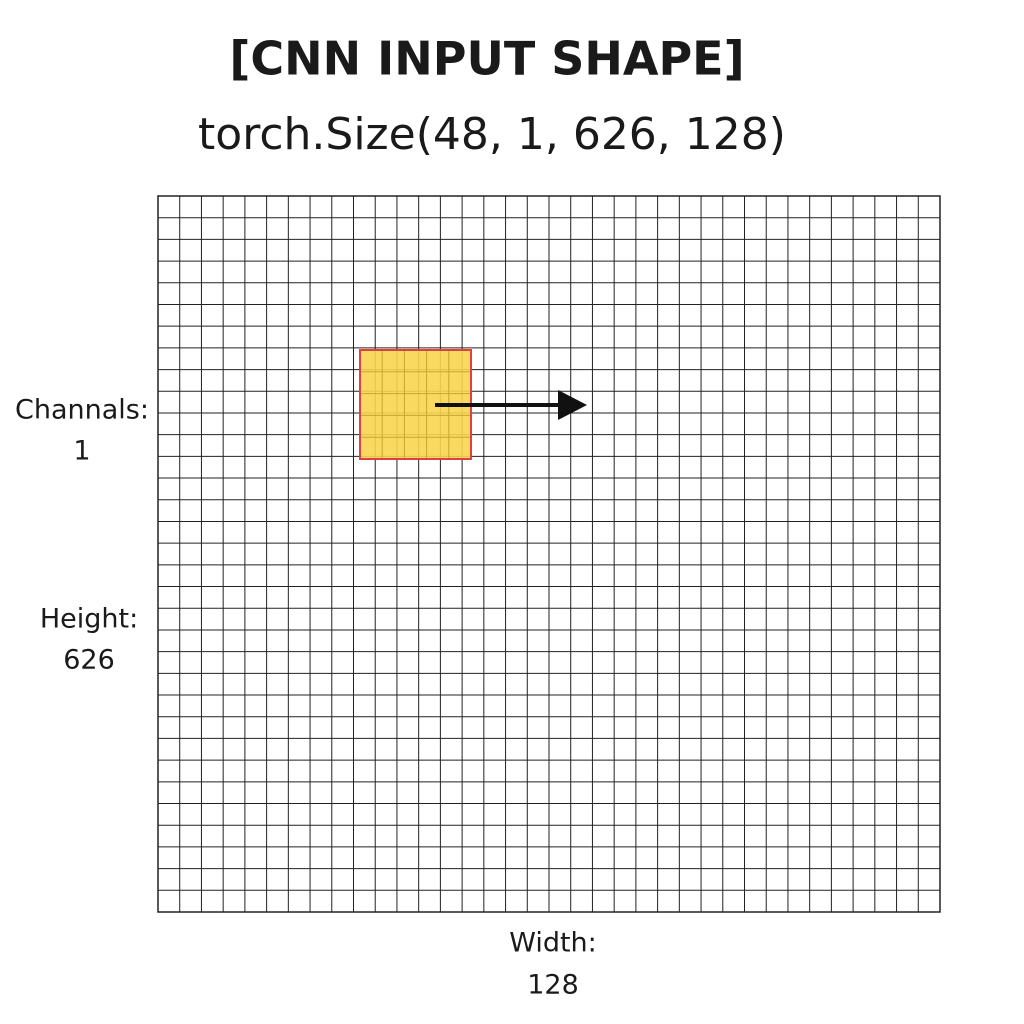 The width and height of the screenshot is (1024, 1024). What do you see at coordinates (89, 660) in the screenshot?
I see `height-value: 626` at bounding box center [89, 660].